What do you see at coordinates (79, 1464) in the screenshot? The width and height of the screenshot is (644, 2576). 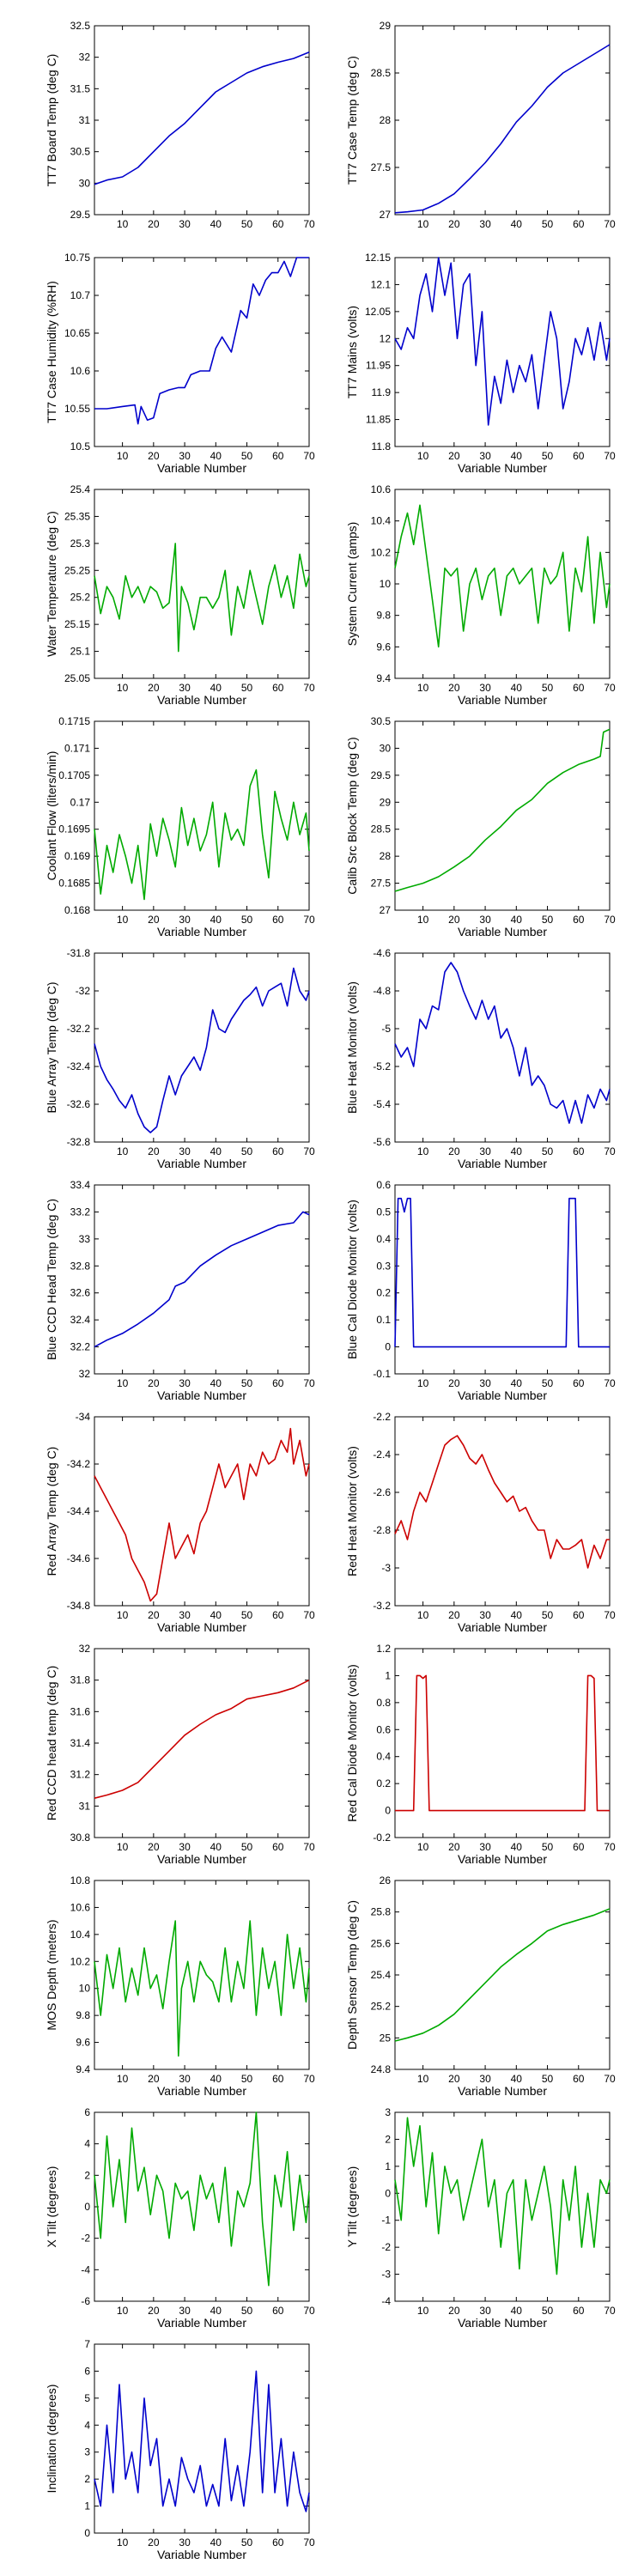 I see `y-tick-label: -34.2` at bounding box center [79, 1464].